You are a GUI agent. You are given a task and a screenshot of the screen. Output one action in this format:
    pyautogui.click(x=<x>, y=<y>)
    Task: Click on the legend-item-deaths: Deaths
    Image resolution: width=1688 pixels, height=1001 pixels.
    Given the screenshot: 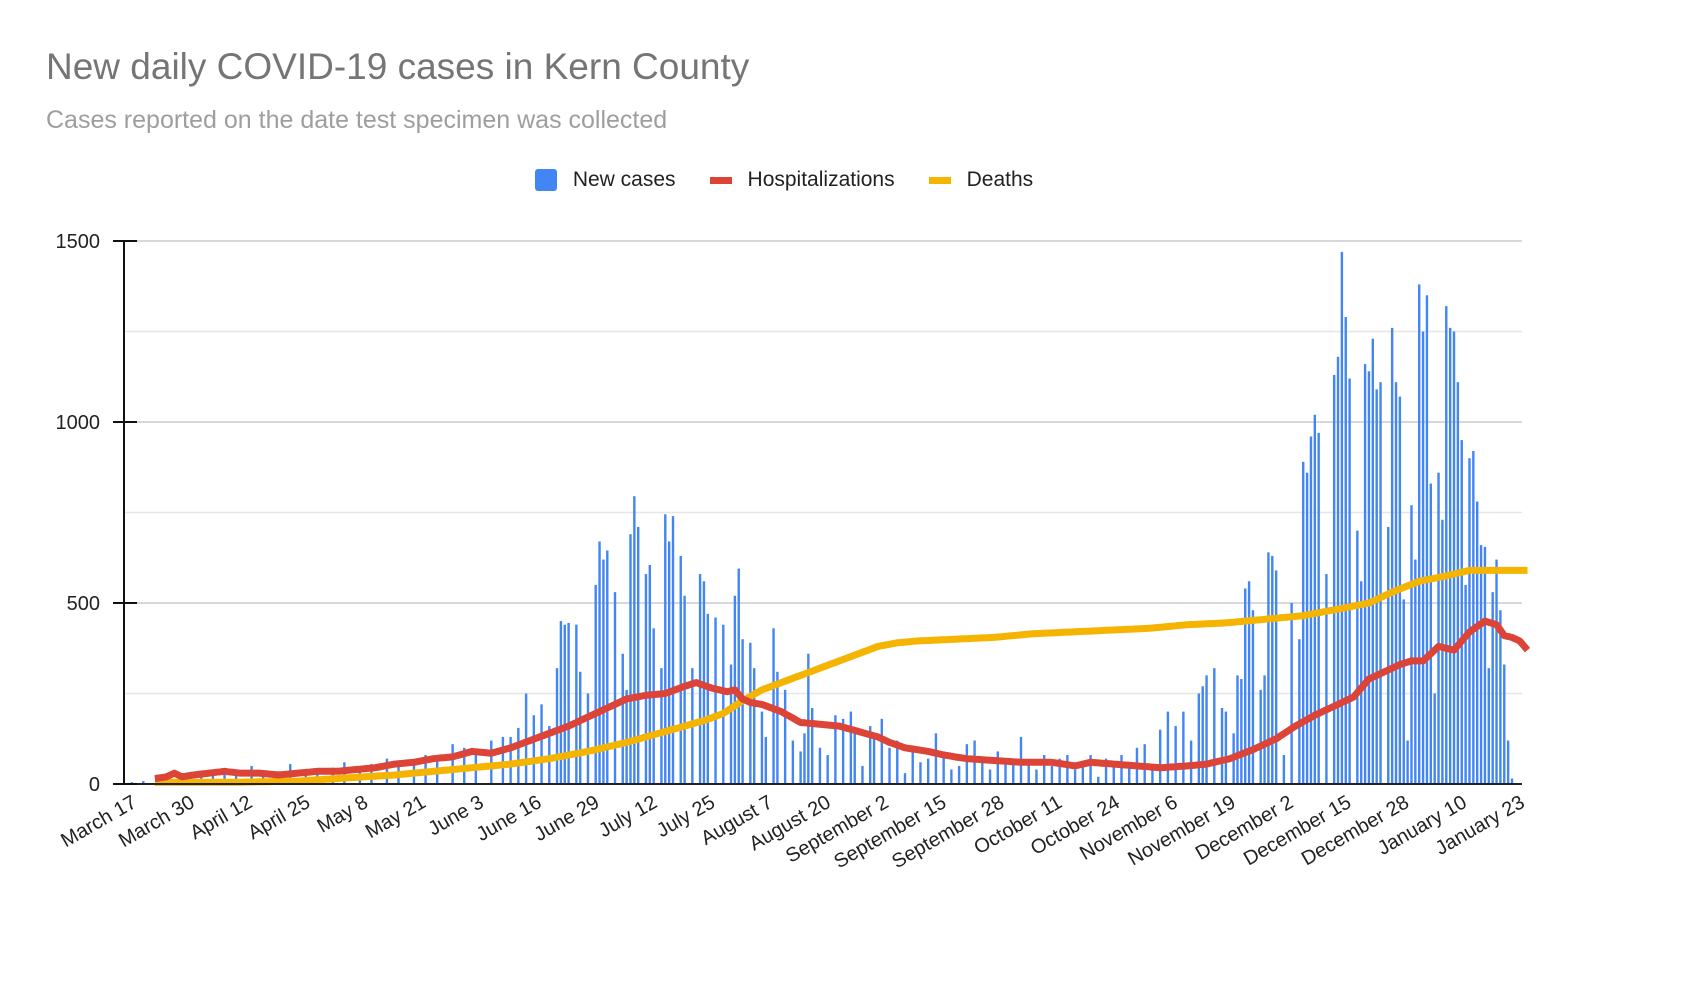 What is the action you would take?
    pyautogui.click(x=980, y=180)
    